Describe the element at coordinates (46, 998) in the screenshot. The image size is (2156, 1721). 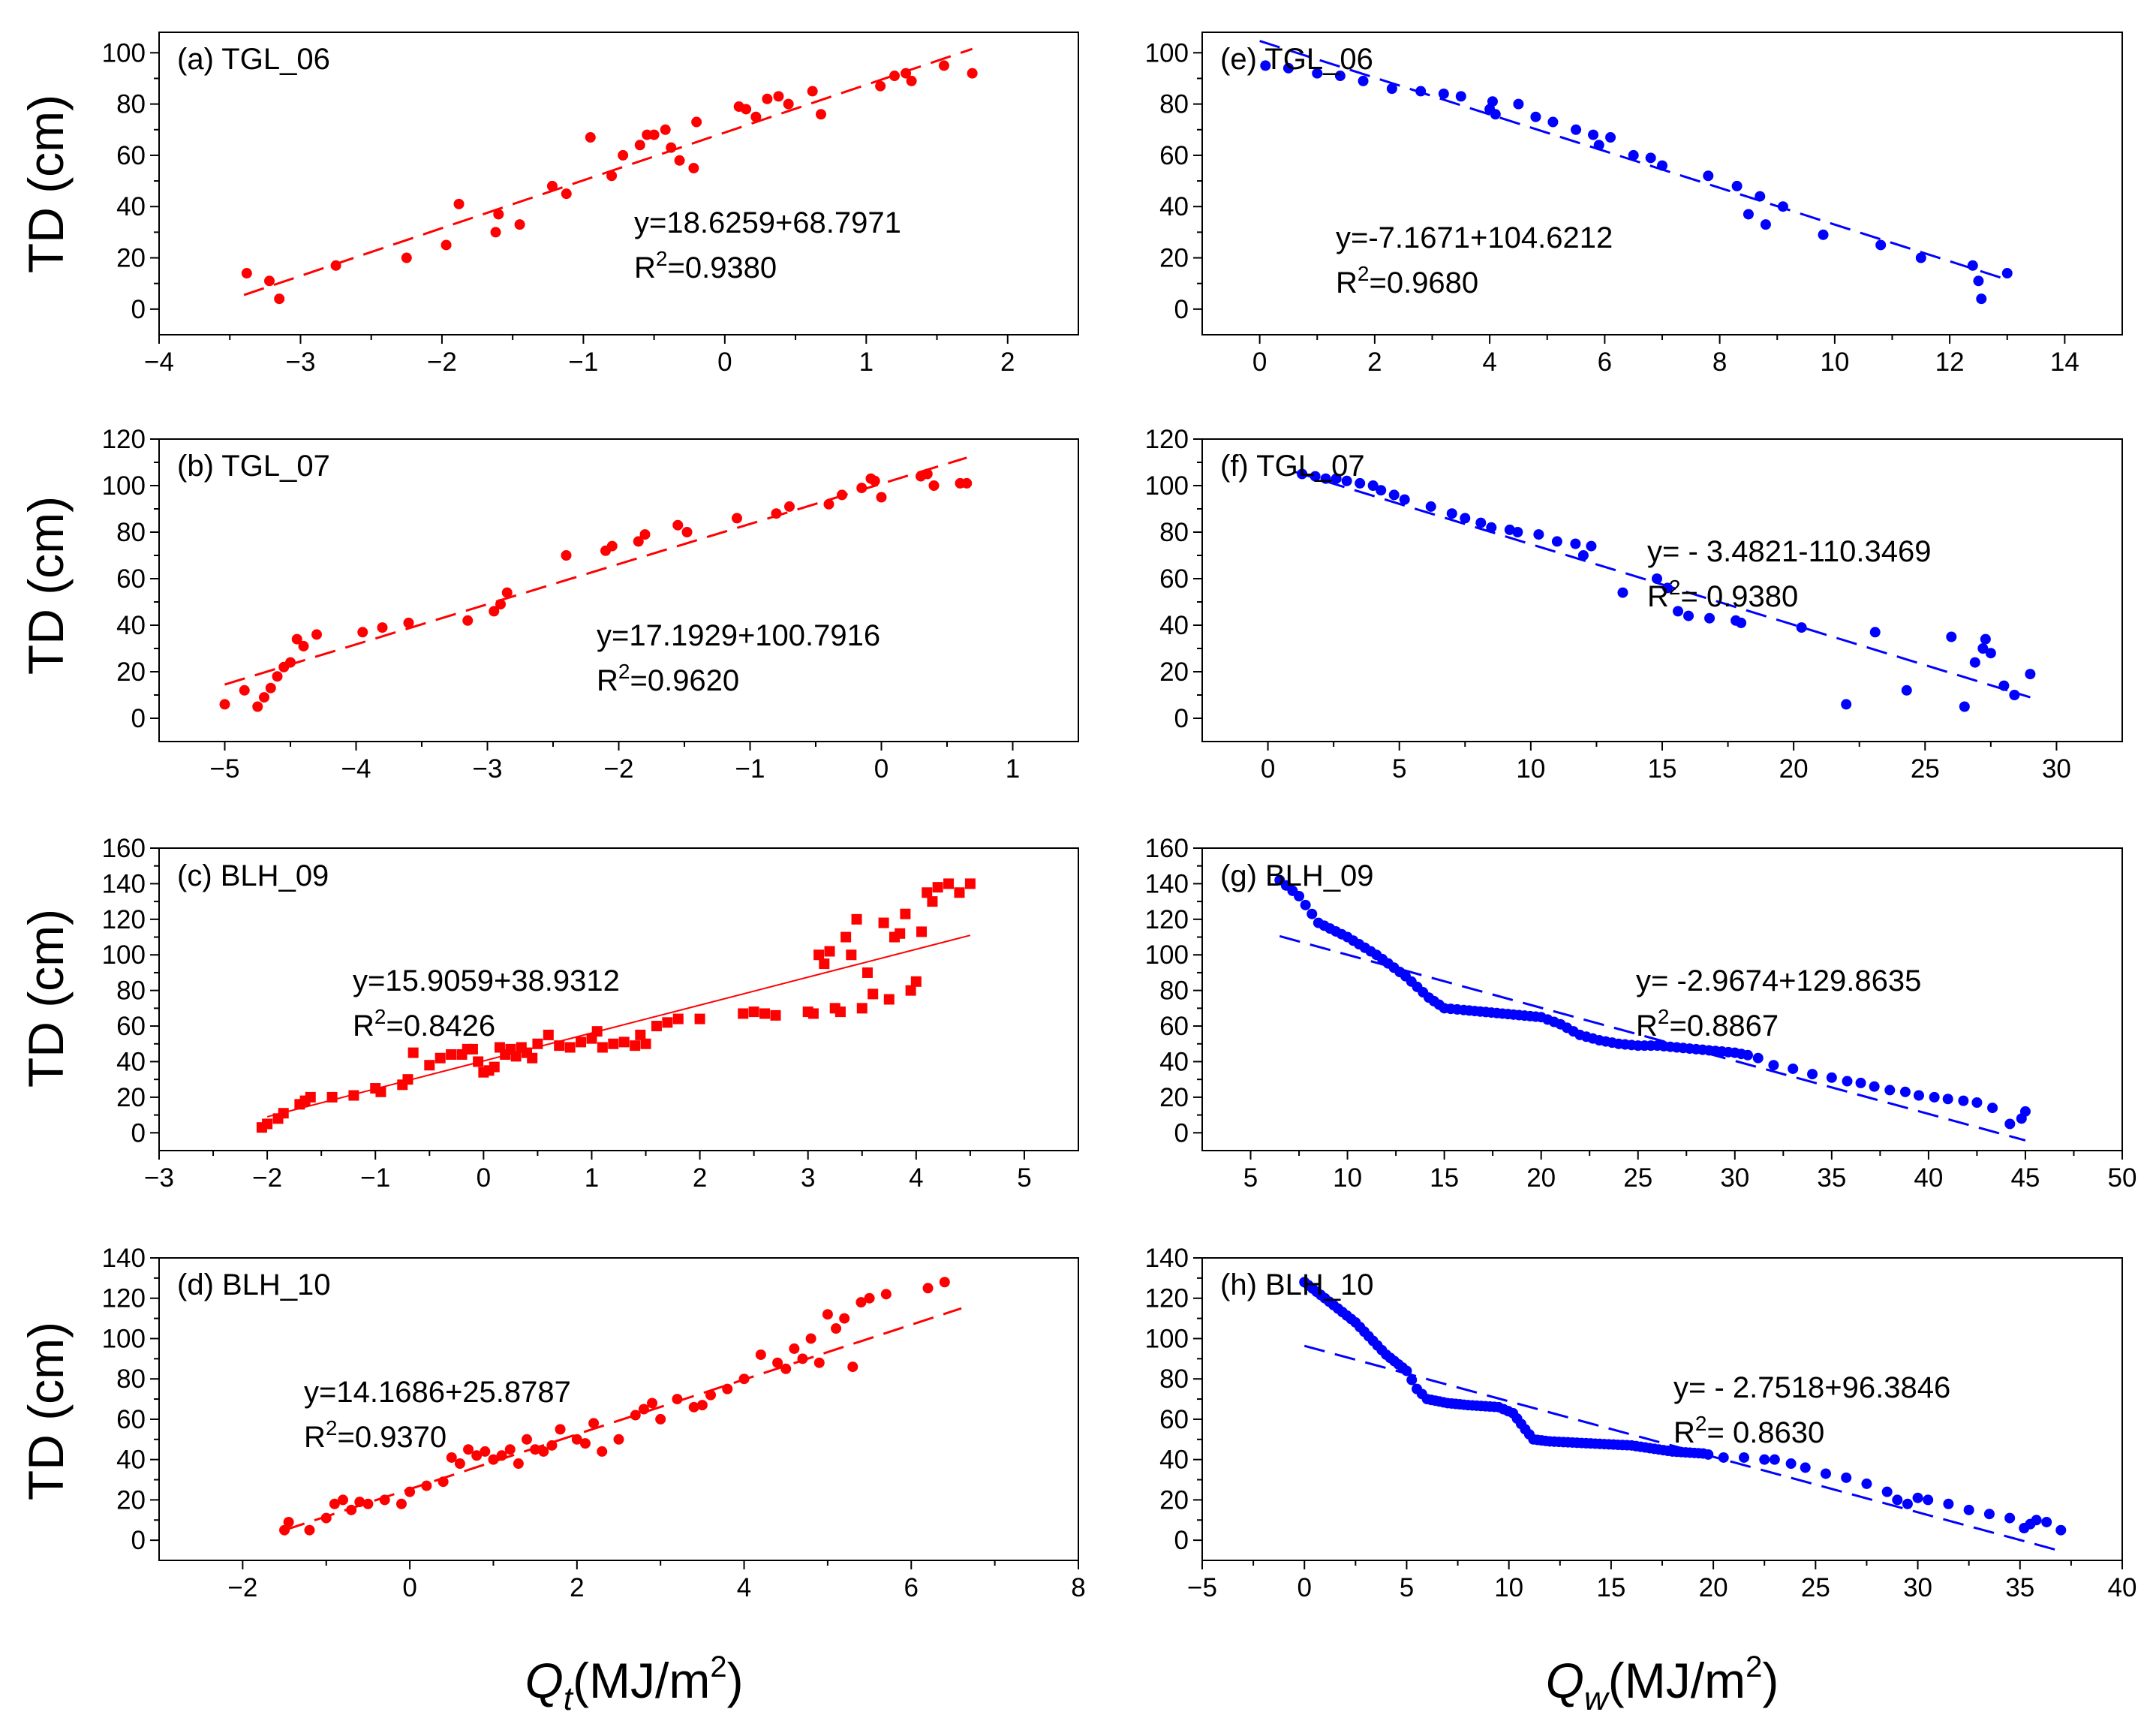
I see `y-axis-label-row3: TD (cm)` at that location.